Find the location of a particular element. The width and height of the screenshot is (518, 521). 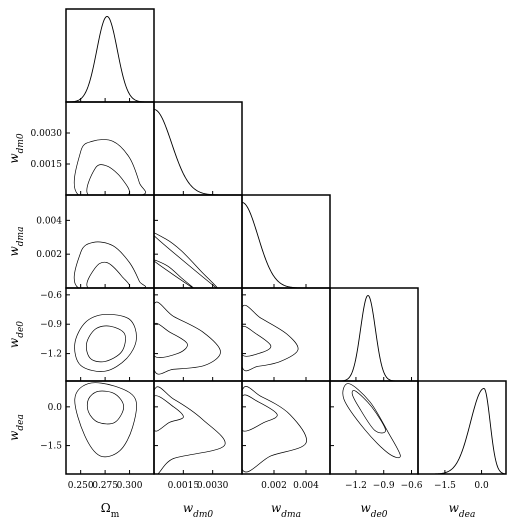

contour-om-wde0-inner is located at coordinates (105, 344).